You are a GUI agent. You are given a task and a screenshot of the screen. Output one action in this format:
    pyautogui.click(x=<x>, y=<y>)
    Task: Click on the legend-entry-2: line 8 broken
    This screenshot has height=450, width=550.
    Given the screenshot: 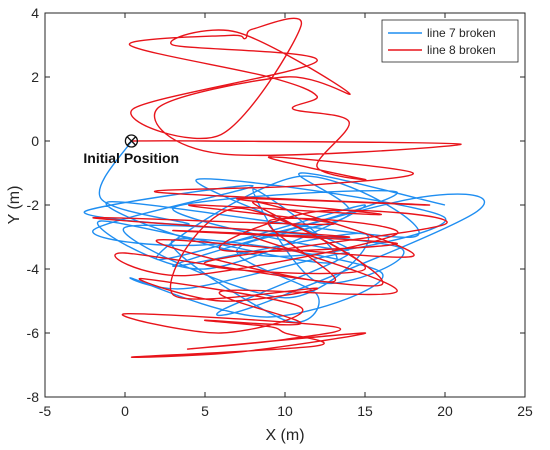 What is the action you would take?
    pyautogui.click(x=461, y=50)
    